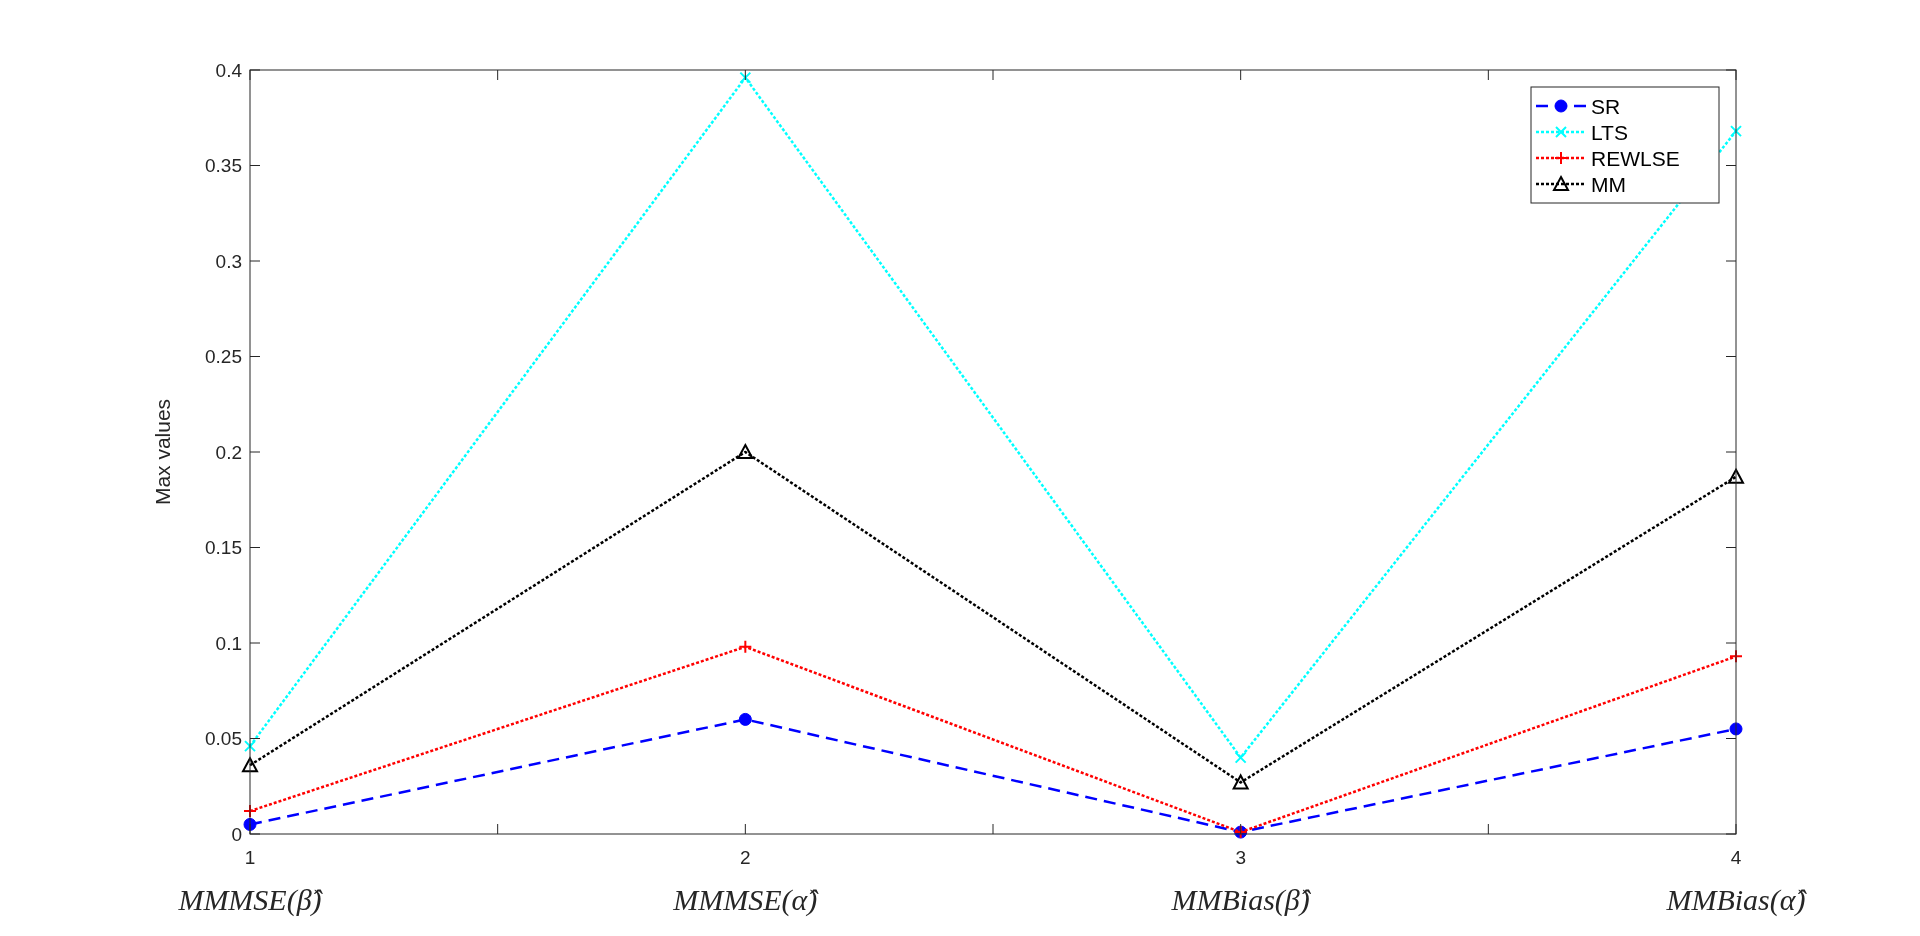  I want to click on legend-label: REWLSE, so click(1635, 158).